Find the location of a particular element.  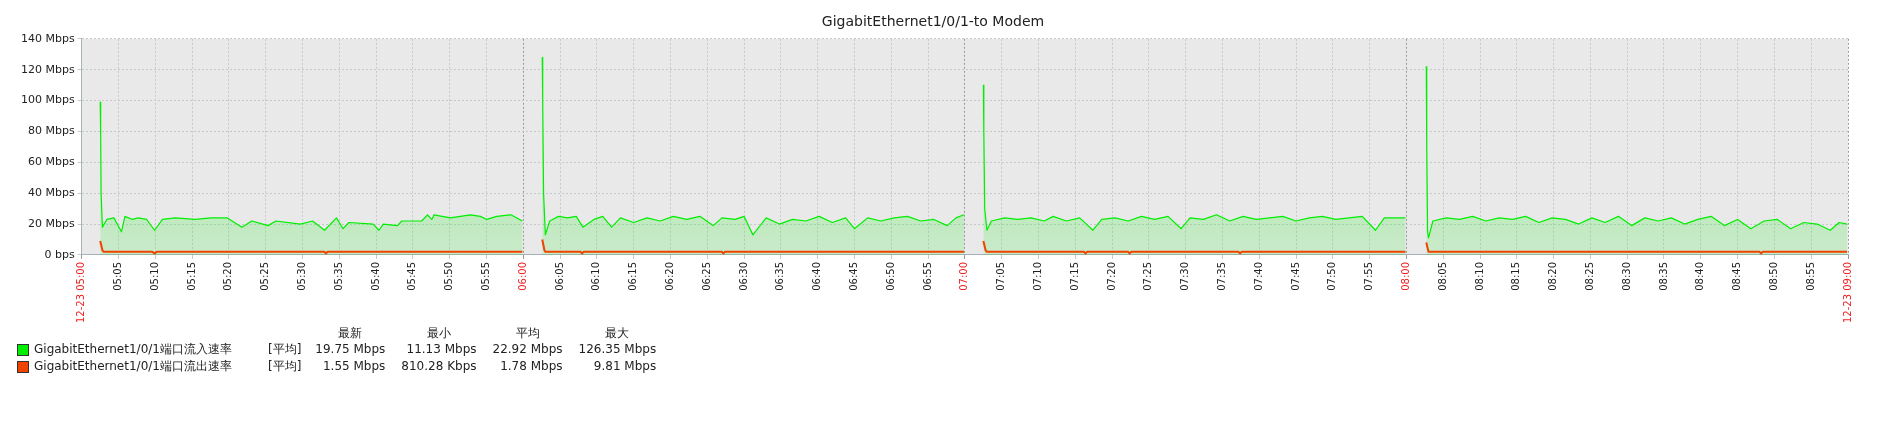

y-tick-label: 0 bps is located at coordinates (59, 254).